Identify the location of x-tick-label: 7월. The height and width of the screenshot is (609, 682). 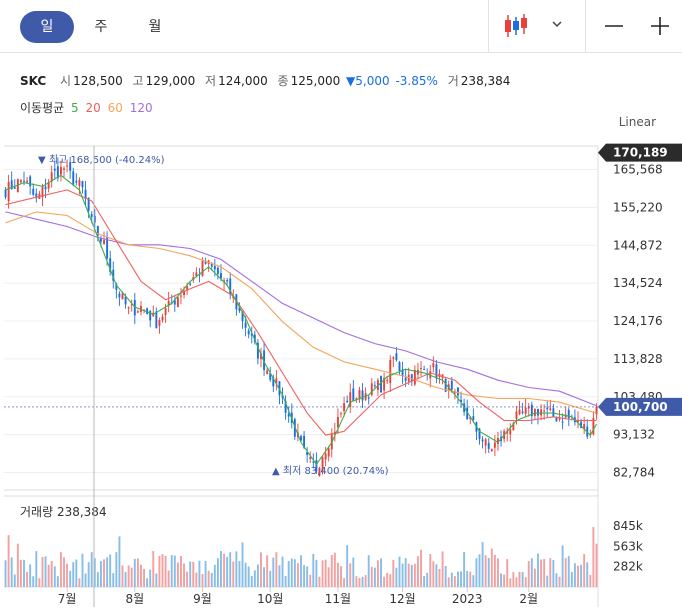
(67, 599).